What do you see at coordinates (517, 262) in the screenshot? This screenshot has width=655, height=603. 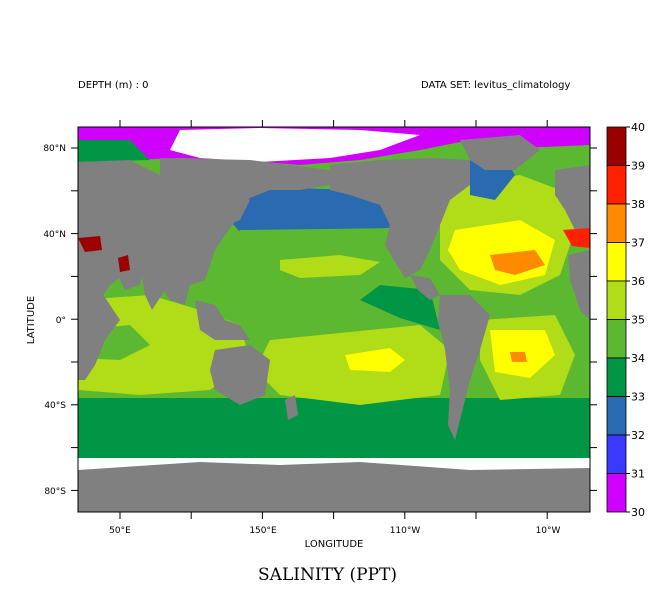 I see `north-atlantic-peak` at bounding box center [517, 262].